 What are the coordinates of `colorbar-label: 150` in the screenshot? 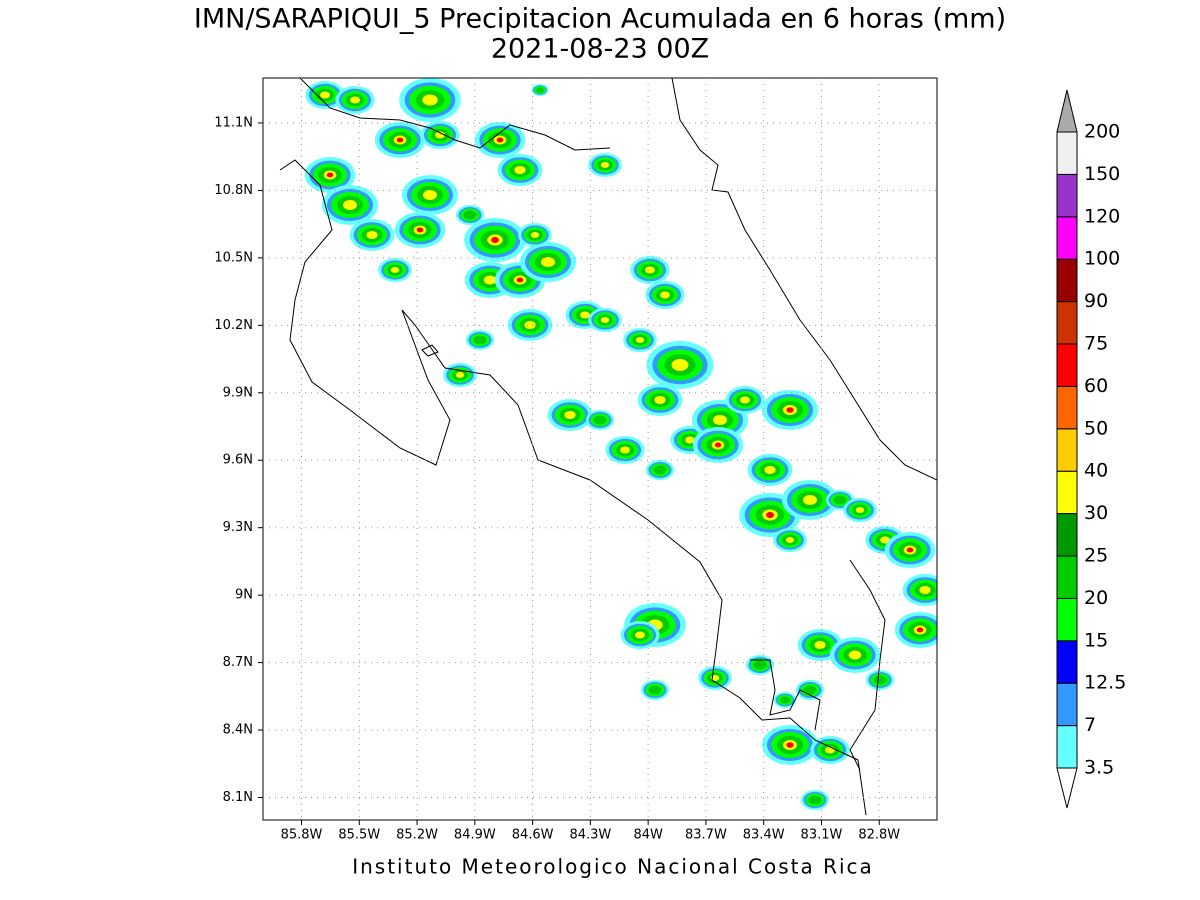 It's located at (1102, 174).